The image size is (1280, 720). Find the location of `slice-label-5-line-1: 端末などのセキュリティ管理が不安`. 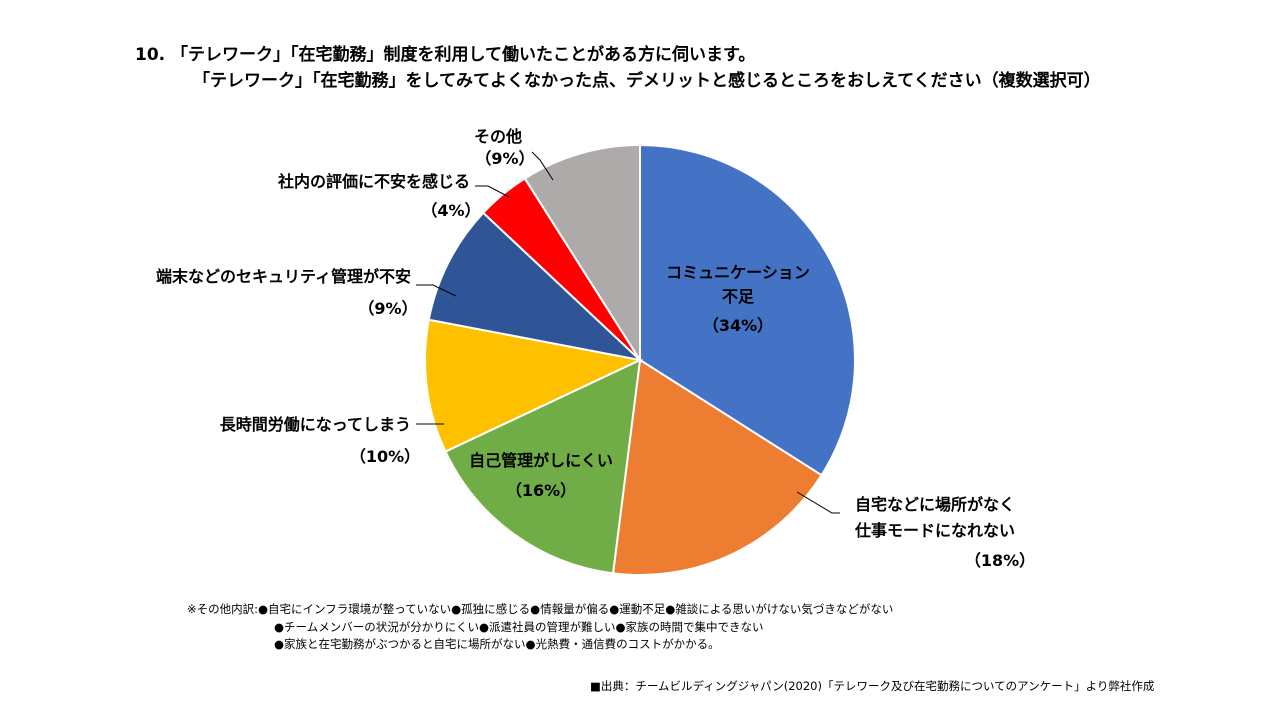

slice-label-5-line-1: 端末などのセキュリティ管理が不安 is located at coordinates (283, 276).